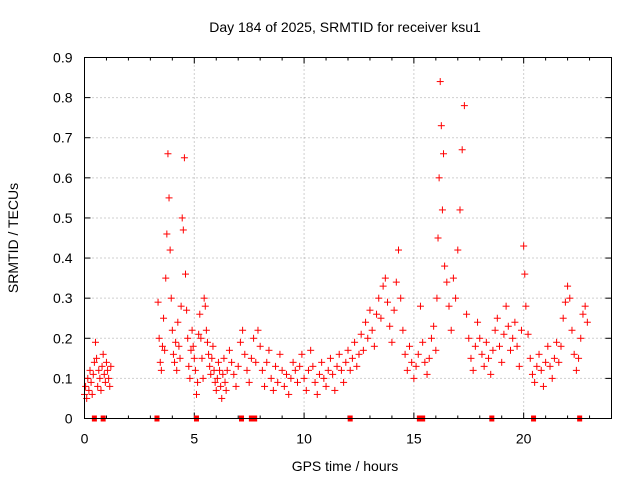  What do you see at coordinates (63, 58) in the screenshot?
I see `y-tick-label: 0.9` at bounding box center [63, 58].